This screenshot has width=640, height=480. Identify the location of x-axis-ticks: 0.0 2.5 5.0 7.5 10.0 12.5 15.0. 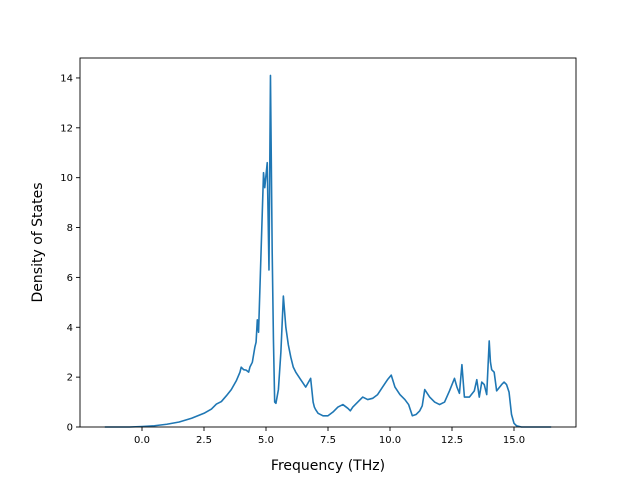
(329, 436).